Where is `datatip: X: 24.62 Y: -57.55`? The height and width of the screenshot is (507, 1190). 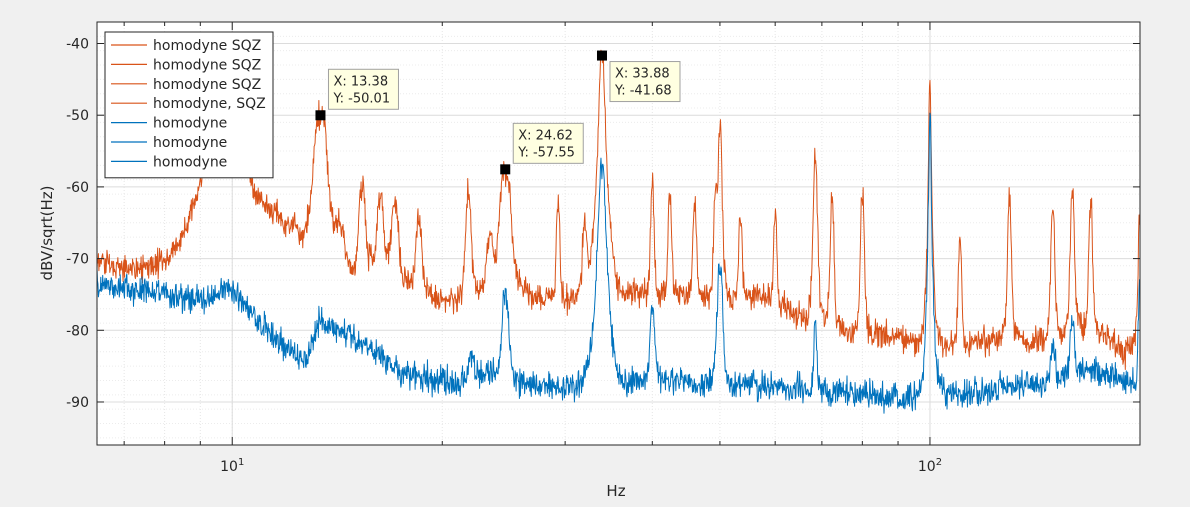 datatip: X: 24.62 Y: -57.55 is located at coordinates (542, 148).